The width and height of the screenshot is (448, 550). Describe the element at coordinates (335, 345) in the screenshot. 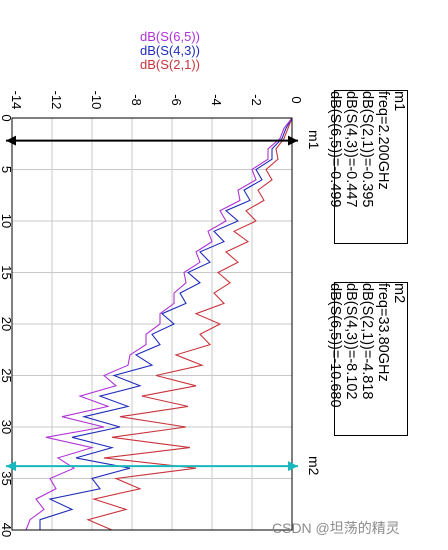

I see `m2-line-4: dB(S(6,5))=-10.680` at that location.